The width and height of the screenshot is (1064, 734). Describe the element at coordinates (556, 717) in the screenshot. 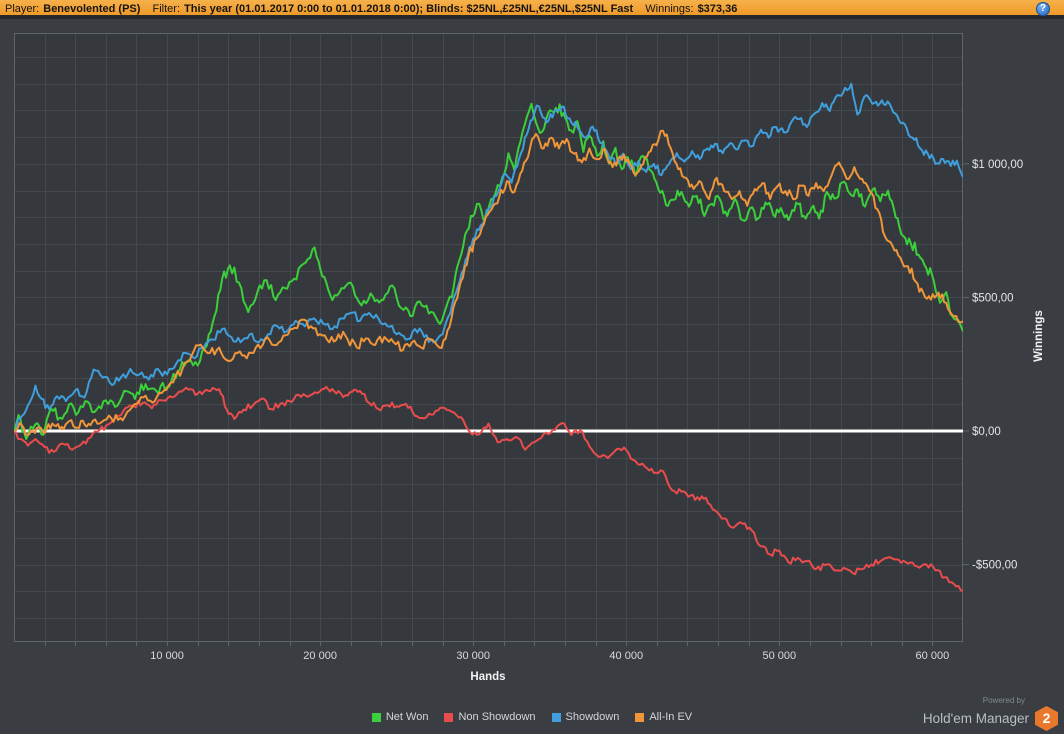

I see `showdown-swatch` at that location.